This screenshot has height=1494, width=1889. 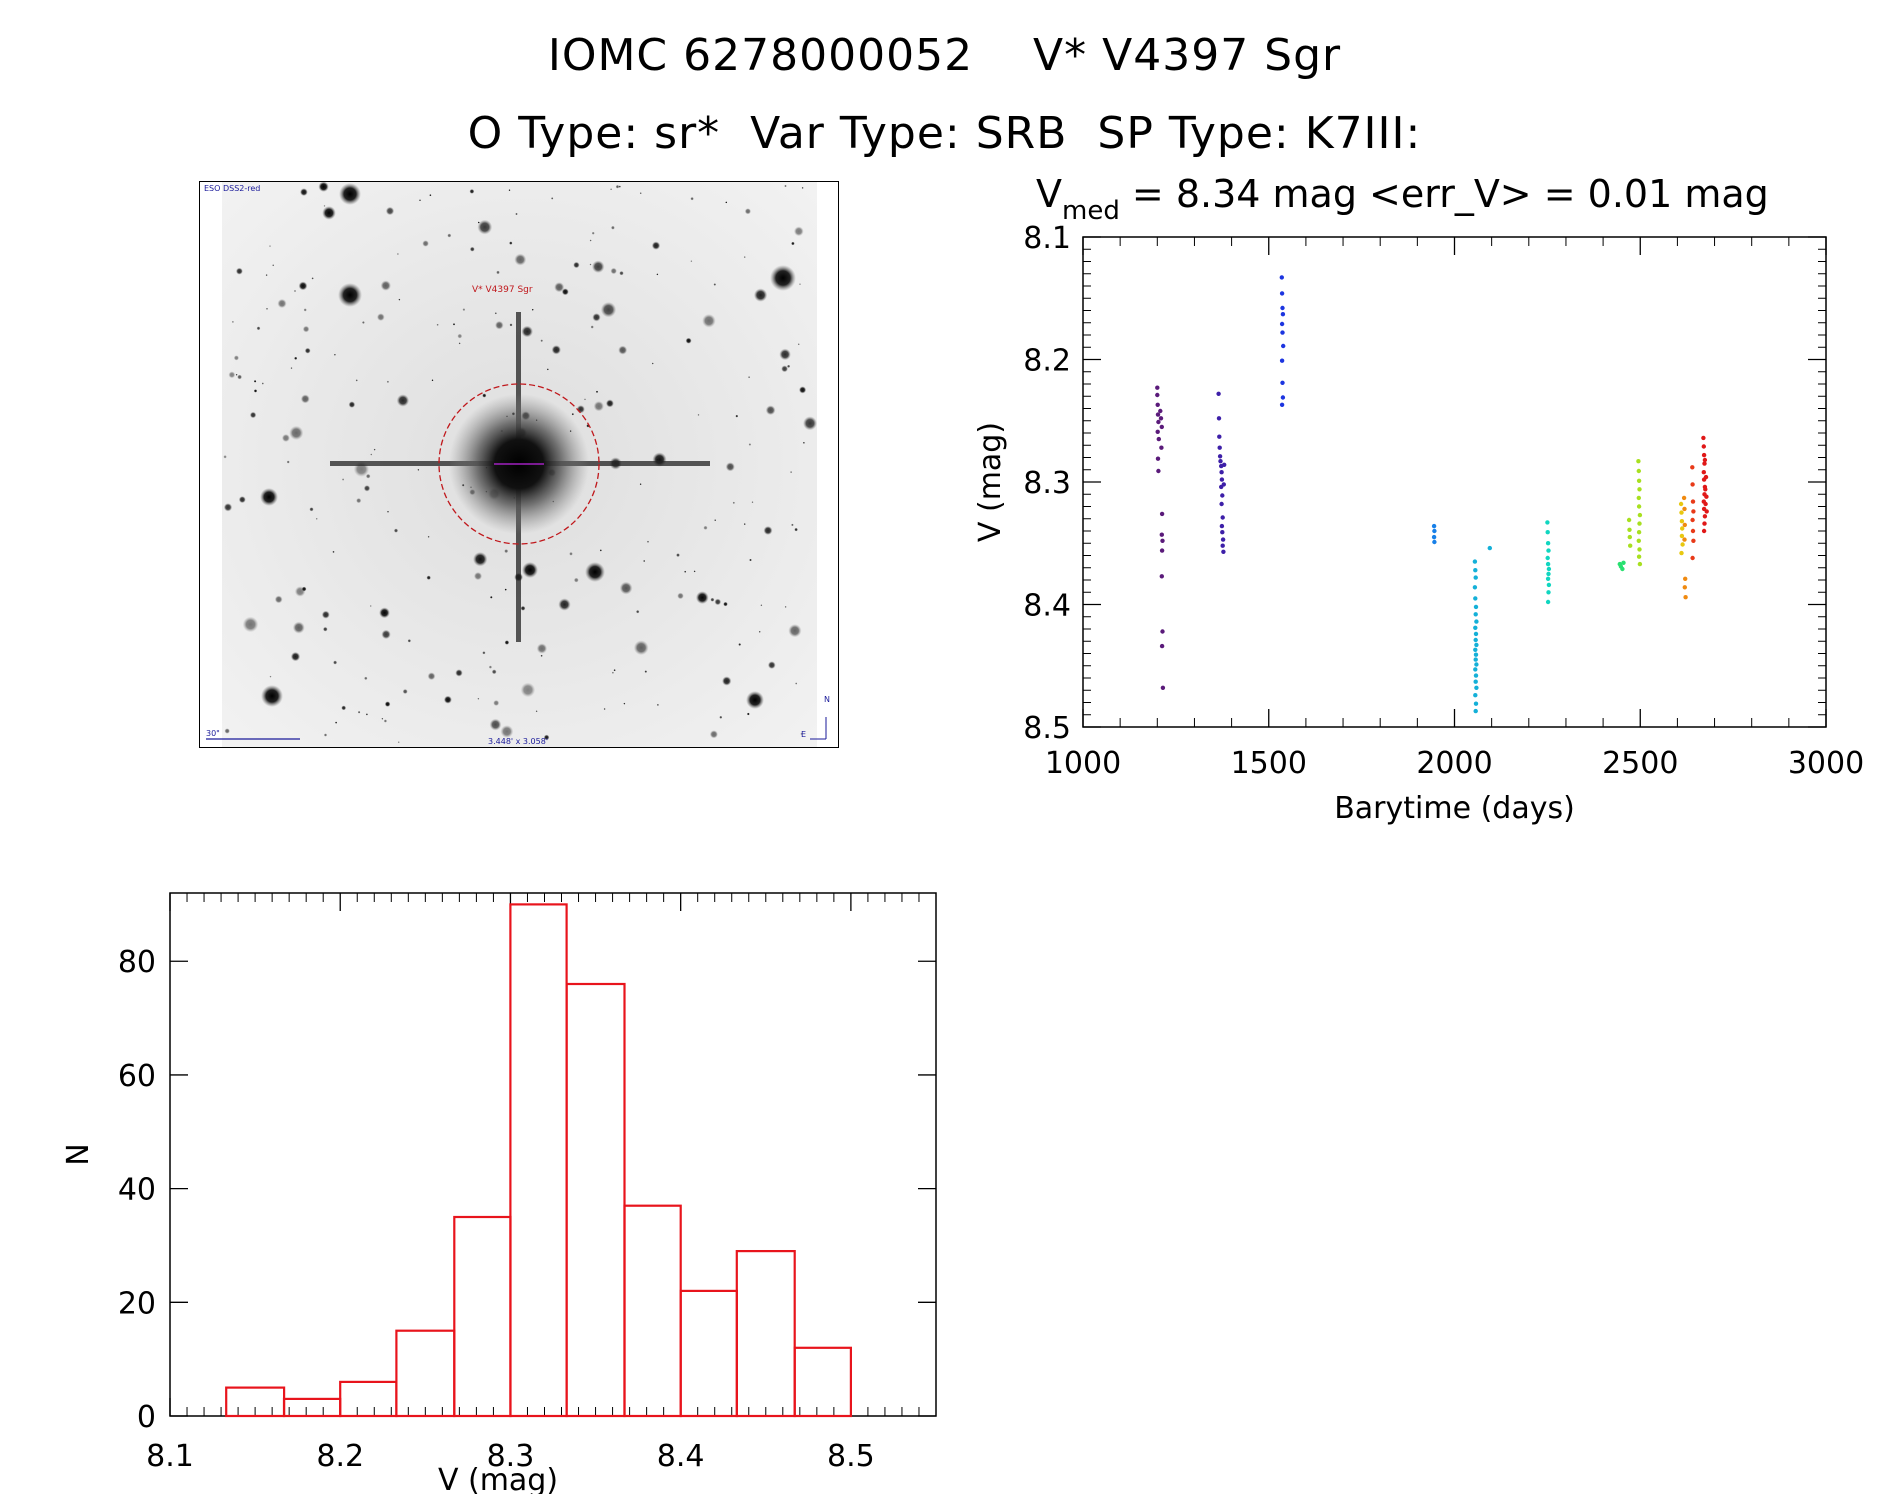 I want to click on scale-label: 30", so click(x=213, y=733).